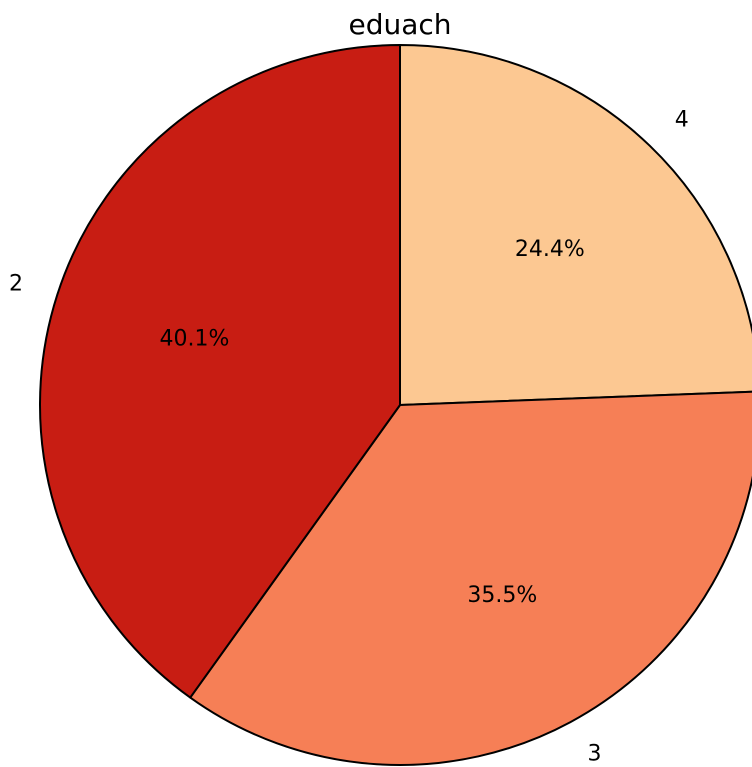 The height and width of the screenshot is (767, 752). I want to click on slice-percent-4: 24.4%, so click(550, 249).